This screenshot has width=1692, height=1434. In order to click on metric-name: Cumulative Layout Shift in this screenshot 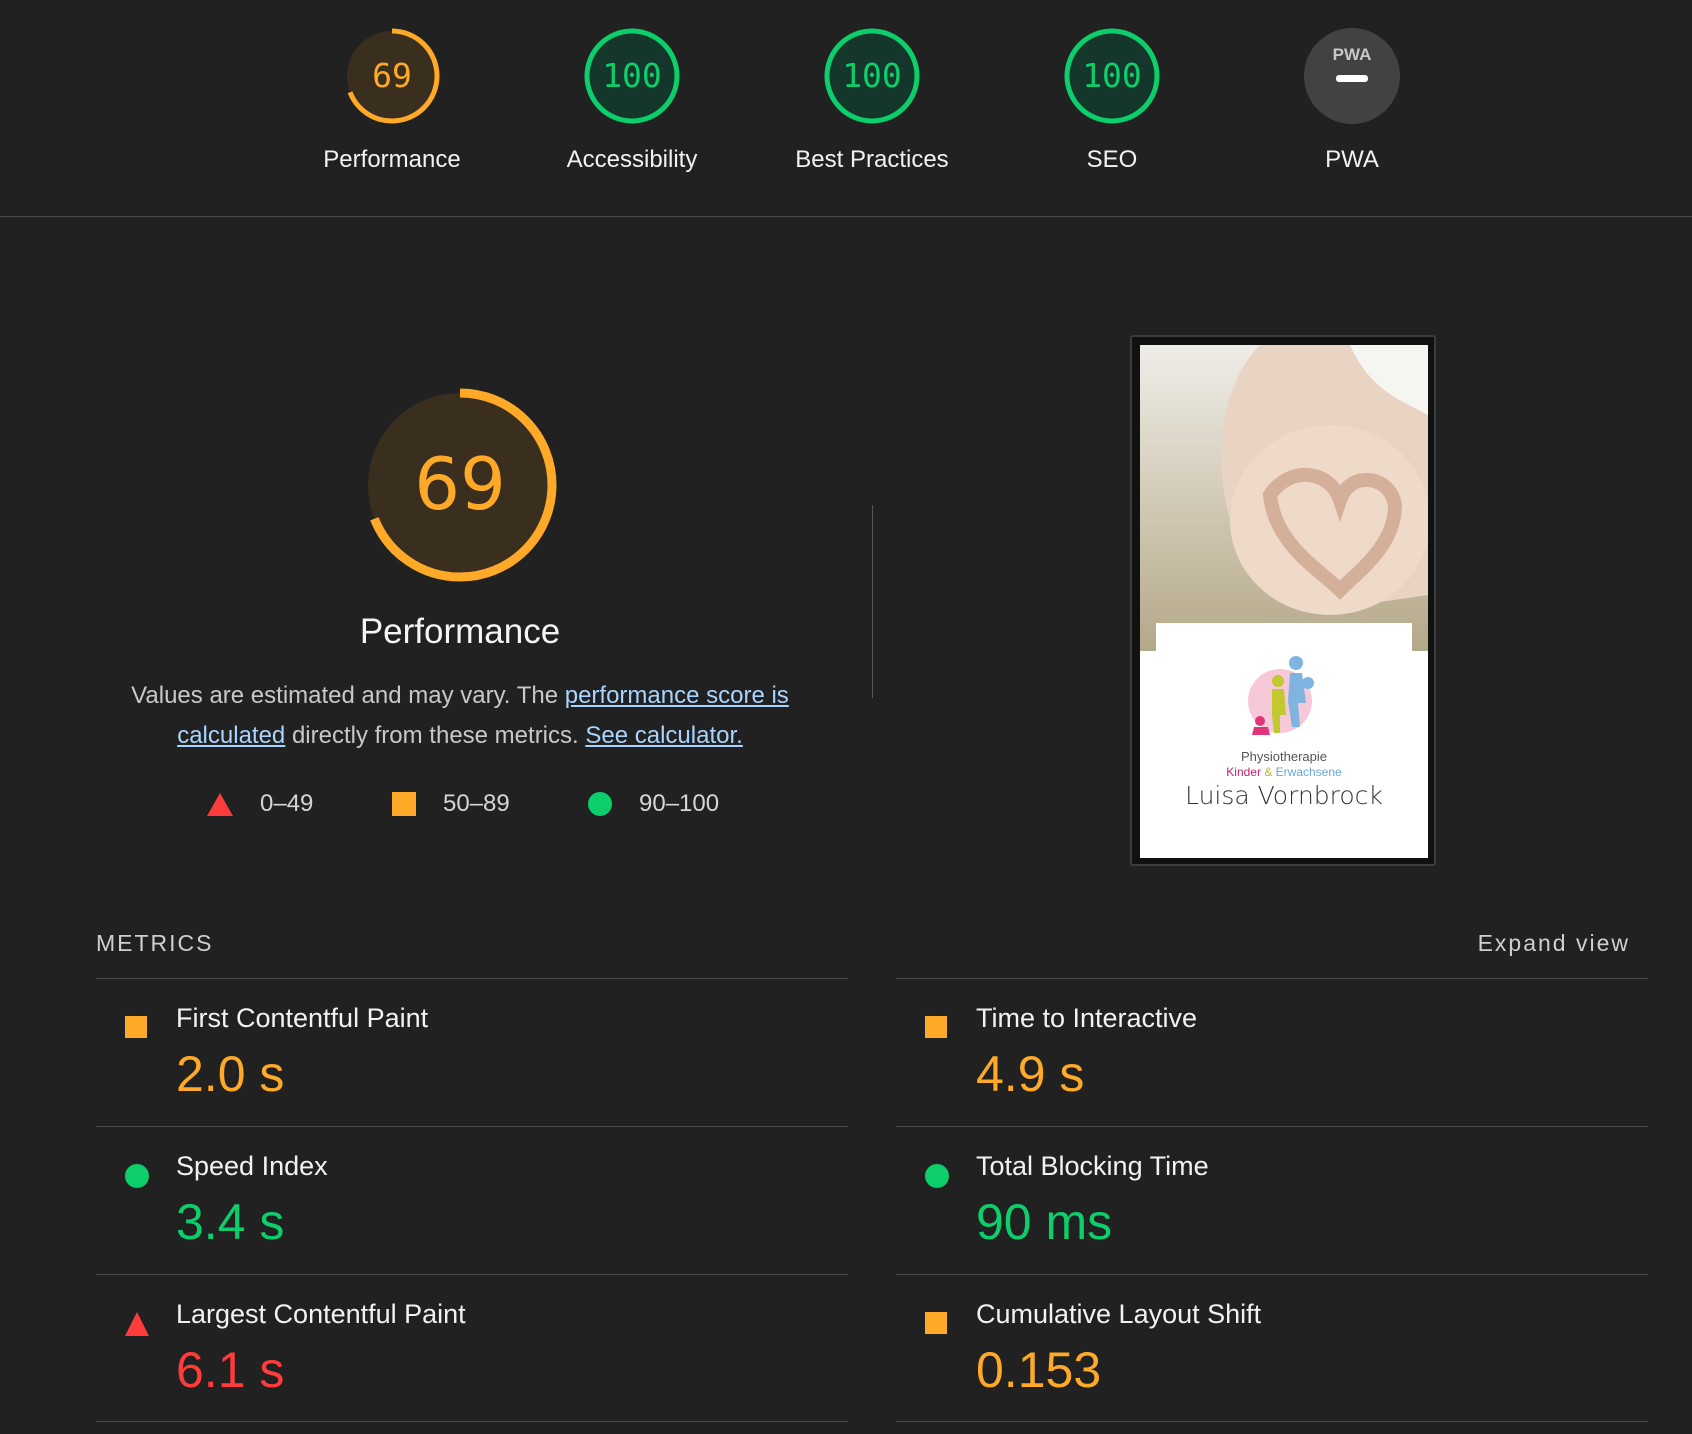, I will do `click(1119, 1314)`.